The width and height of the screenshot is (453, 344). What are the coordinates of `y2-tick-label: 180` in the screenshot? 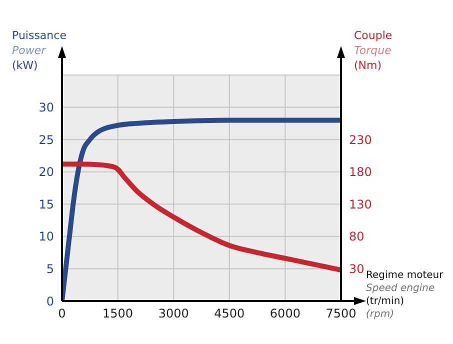 It's located at (360, 172).